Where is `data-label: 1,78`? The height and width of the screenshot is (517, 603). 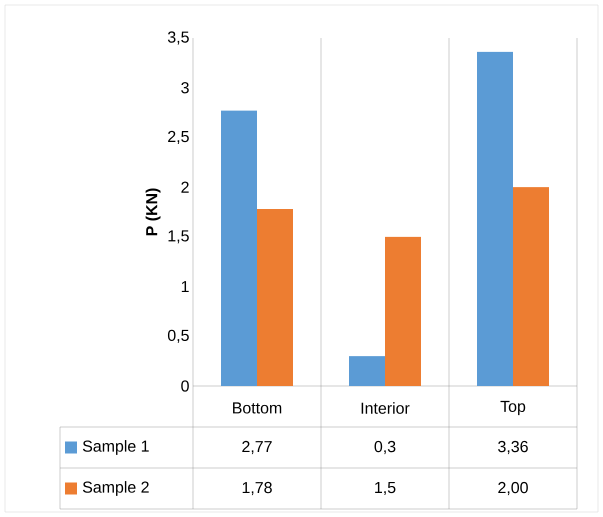
data-label: 1,78 is located at coordinates (257, 489).